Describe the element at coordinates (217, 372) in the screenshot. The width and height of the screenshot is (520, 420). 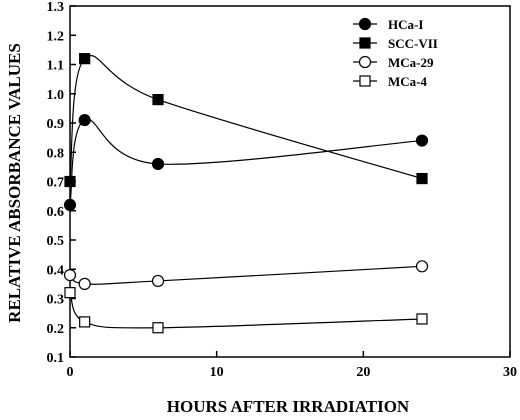
I see `x-tick-label: 10` at that location.